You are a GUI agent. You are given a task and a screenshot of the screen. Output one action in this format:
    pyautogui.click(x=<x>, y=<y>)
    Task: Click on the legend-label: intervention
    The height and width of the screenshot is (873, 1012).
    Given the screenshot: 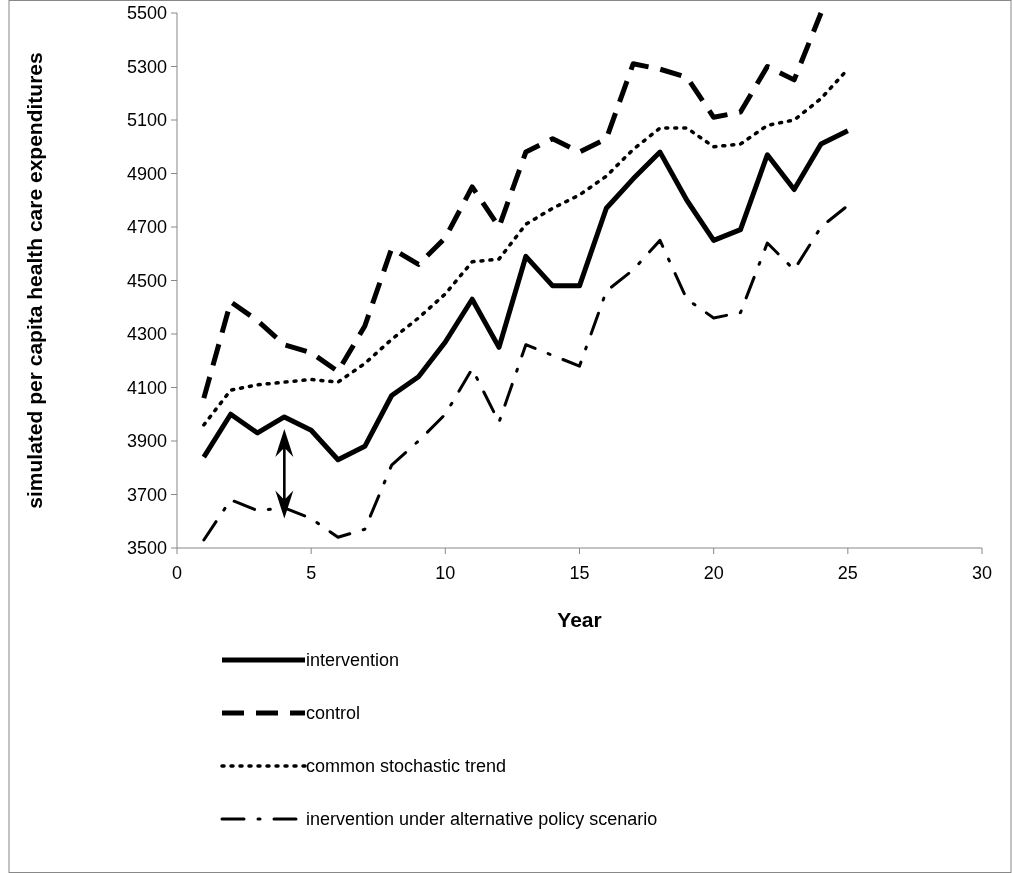 What is the action you would take?
    pyautogui.click(x=353, y=660)
    